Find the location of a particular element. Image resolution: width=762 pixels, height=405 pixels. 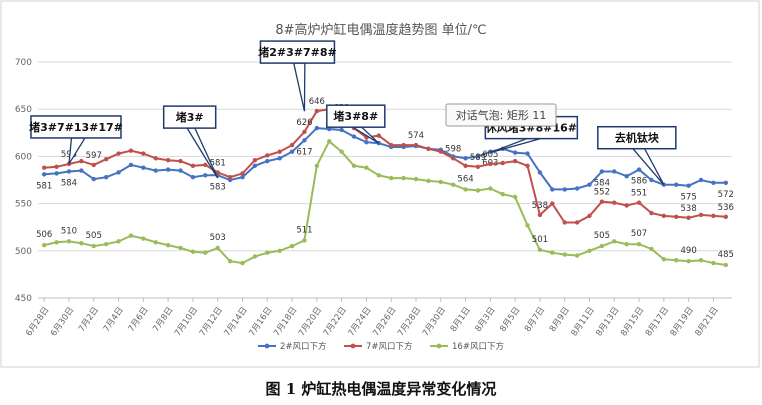

chart-title: 8#高炉炉缸电偶温度趋势图 单位/℃ is located at coordinates (380, 30).